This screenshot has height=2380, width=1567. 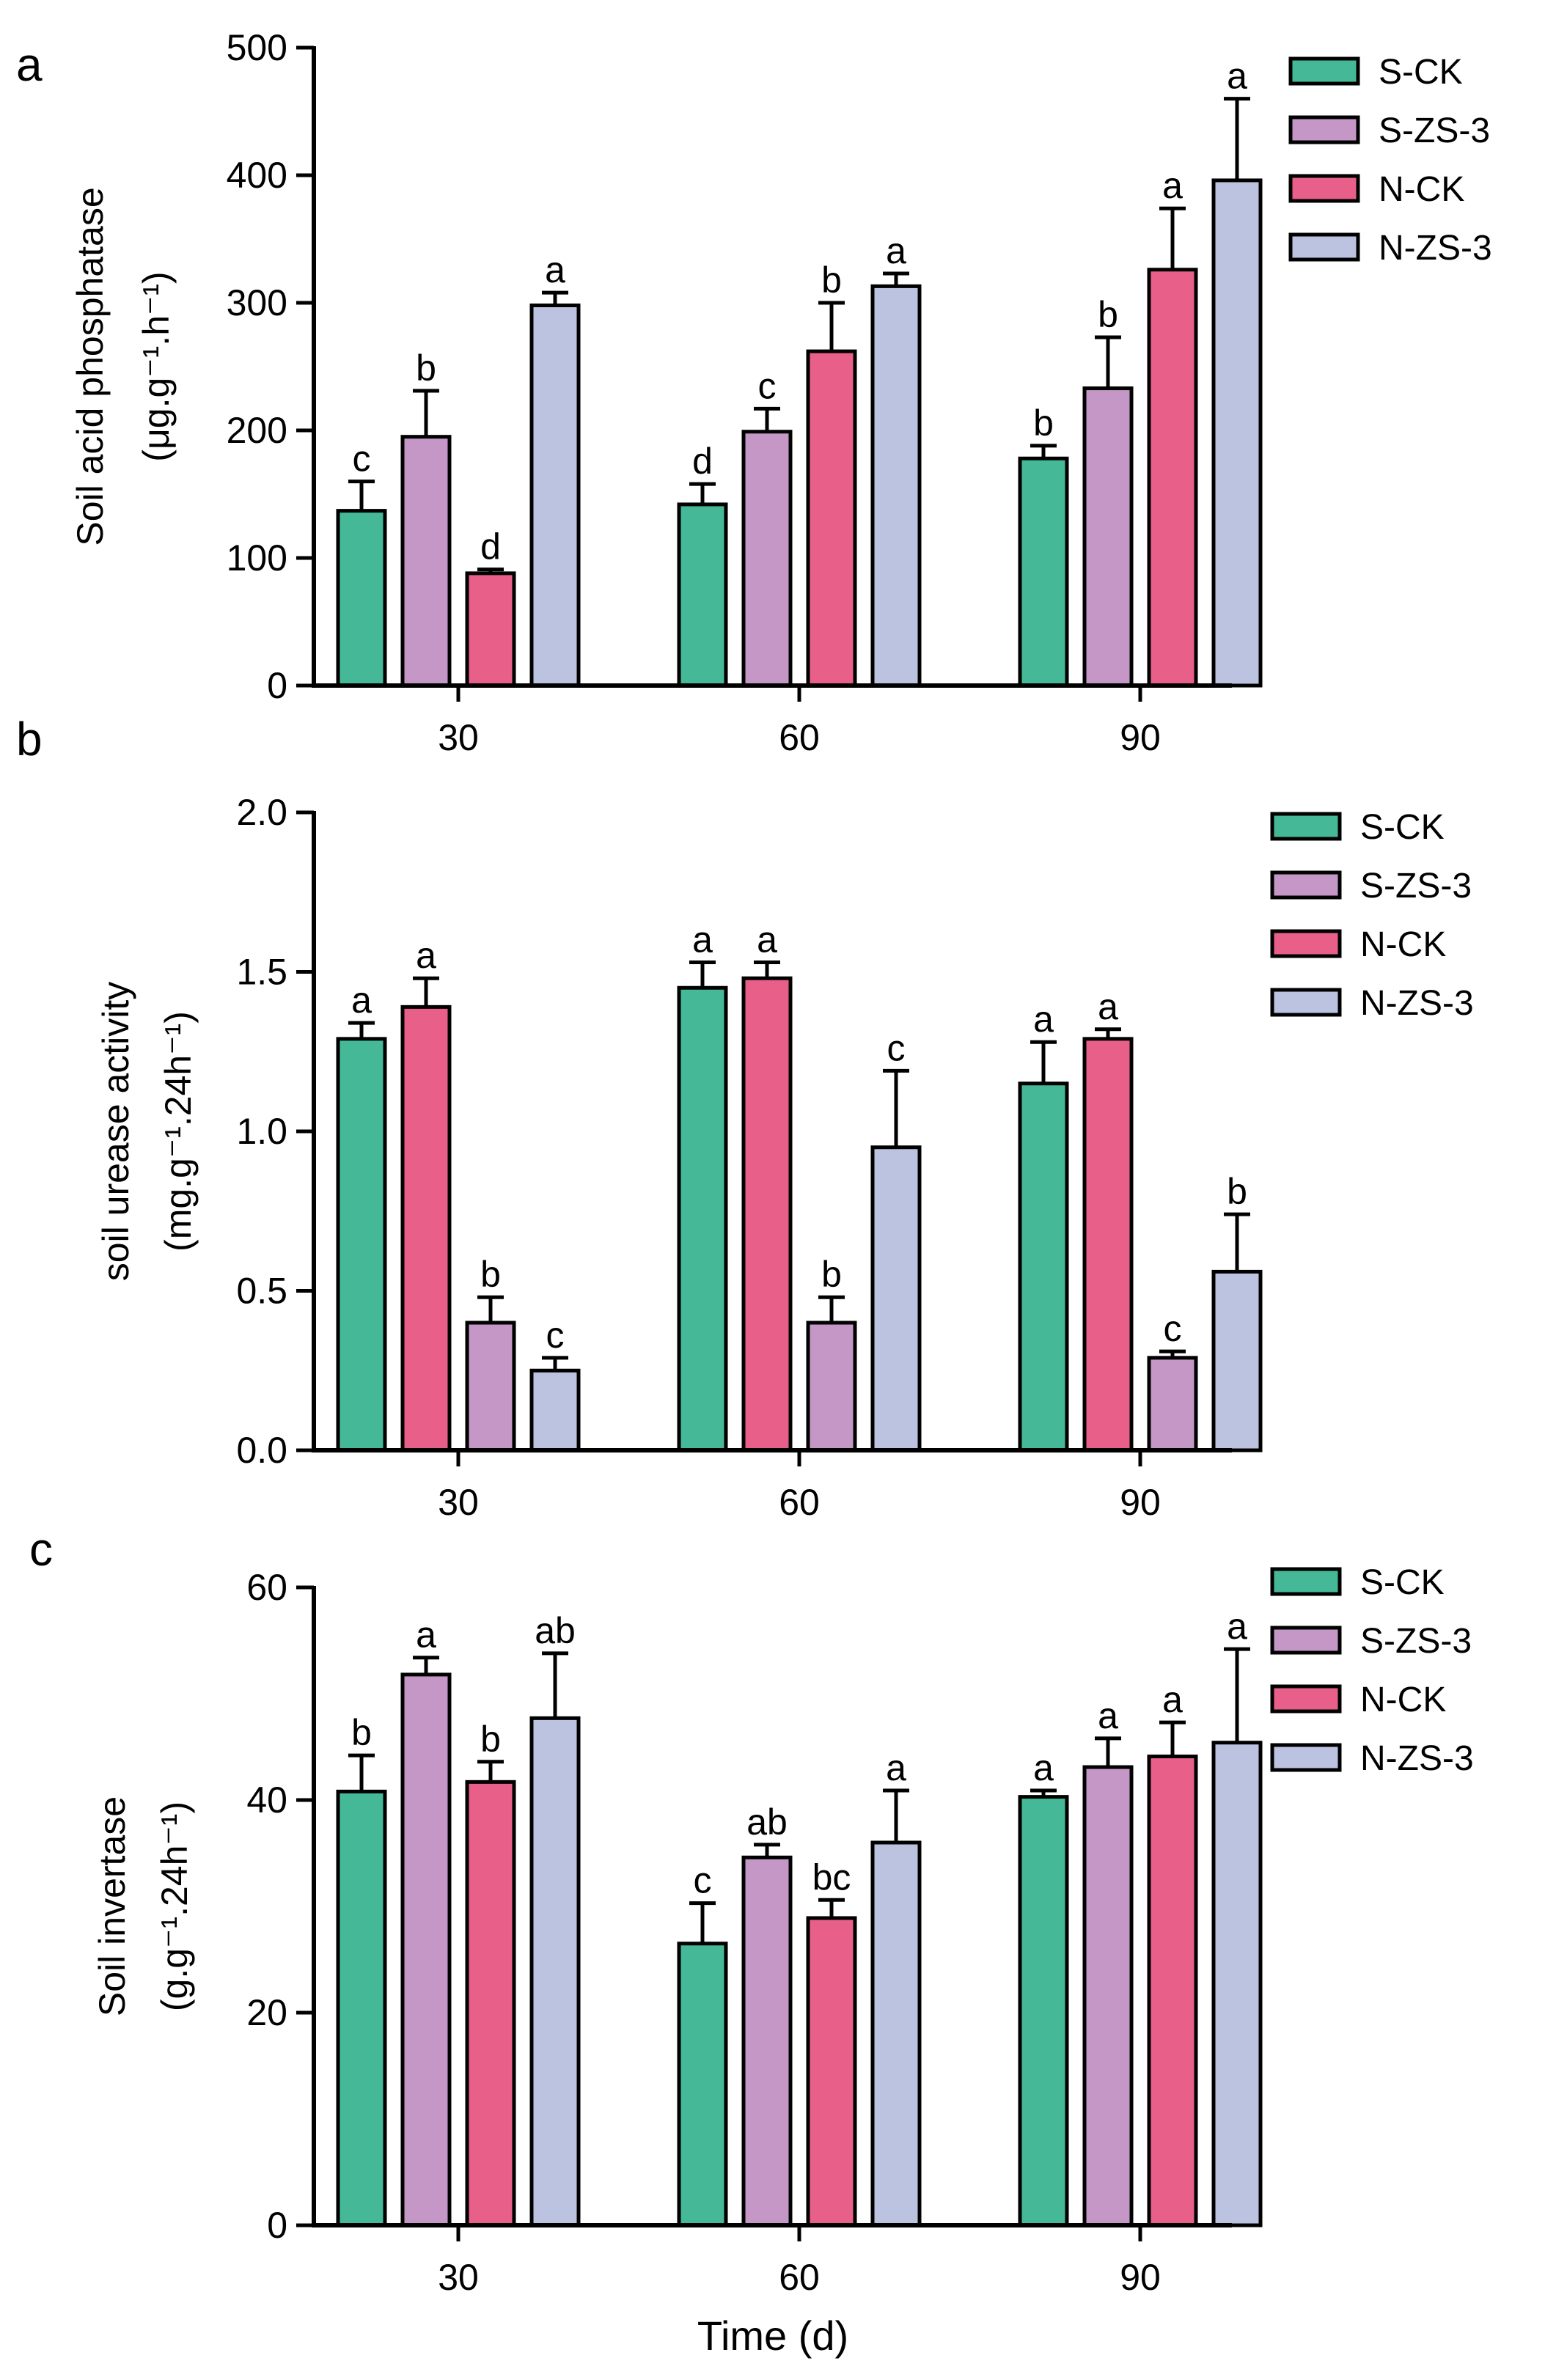 I want to click on panel-a-ylabel: Soil acid phosphatase, so click(x=90, y=366).